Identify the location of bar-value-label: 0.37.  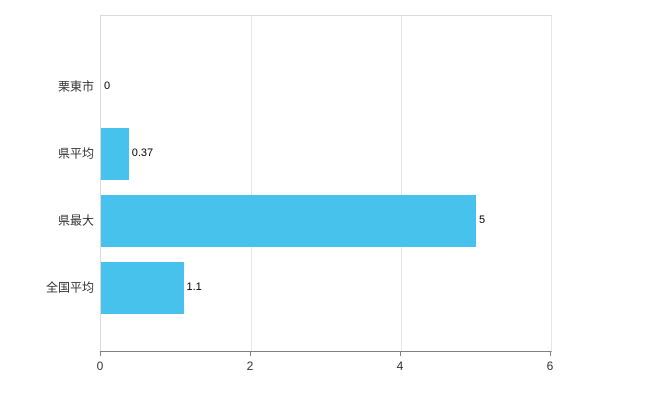
(142, 152).